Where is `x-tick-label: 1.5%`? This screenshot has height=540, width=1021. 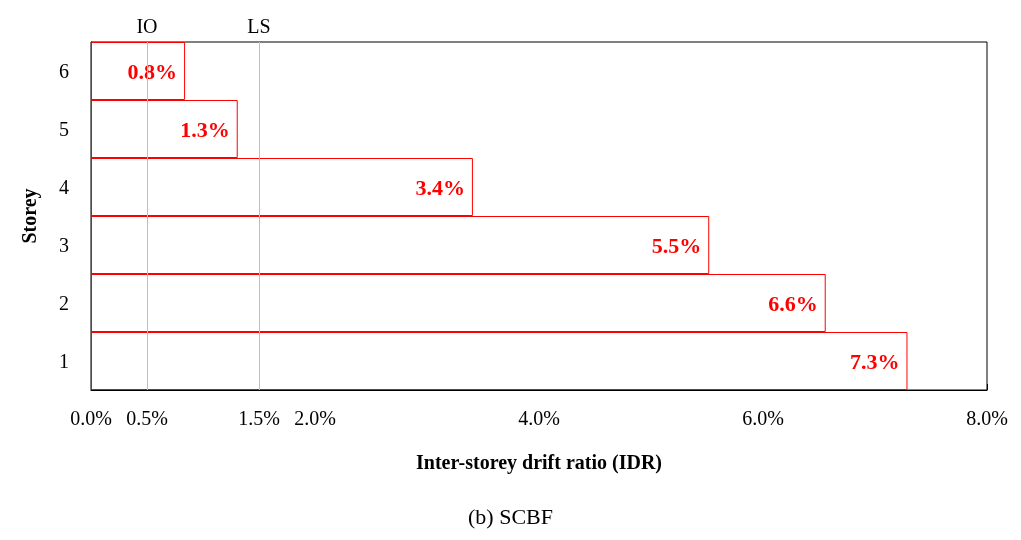 x-tick-label: 1.5% is located at coordinates (259, 418).